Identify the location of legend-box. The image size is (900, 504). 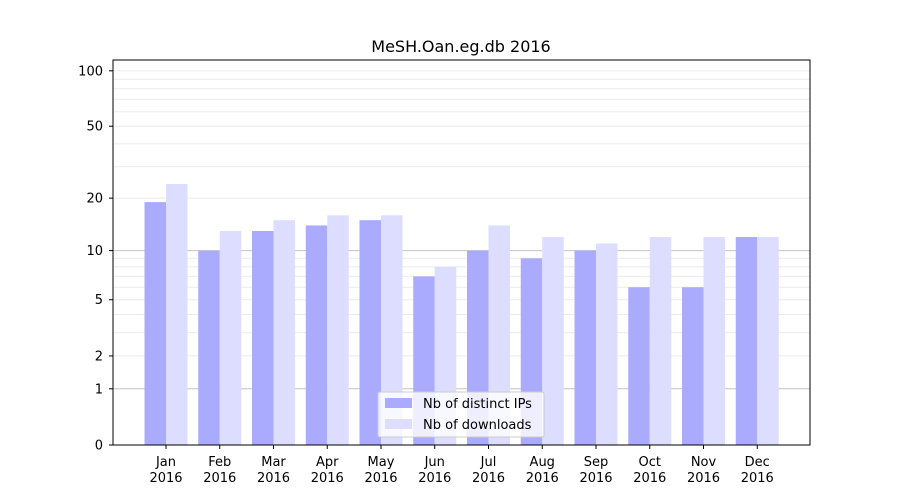
(461, 414).